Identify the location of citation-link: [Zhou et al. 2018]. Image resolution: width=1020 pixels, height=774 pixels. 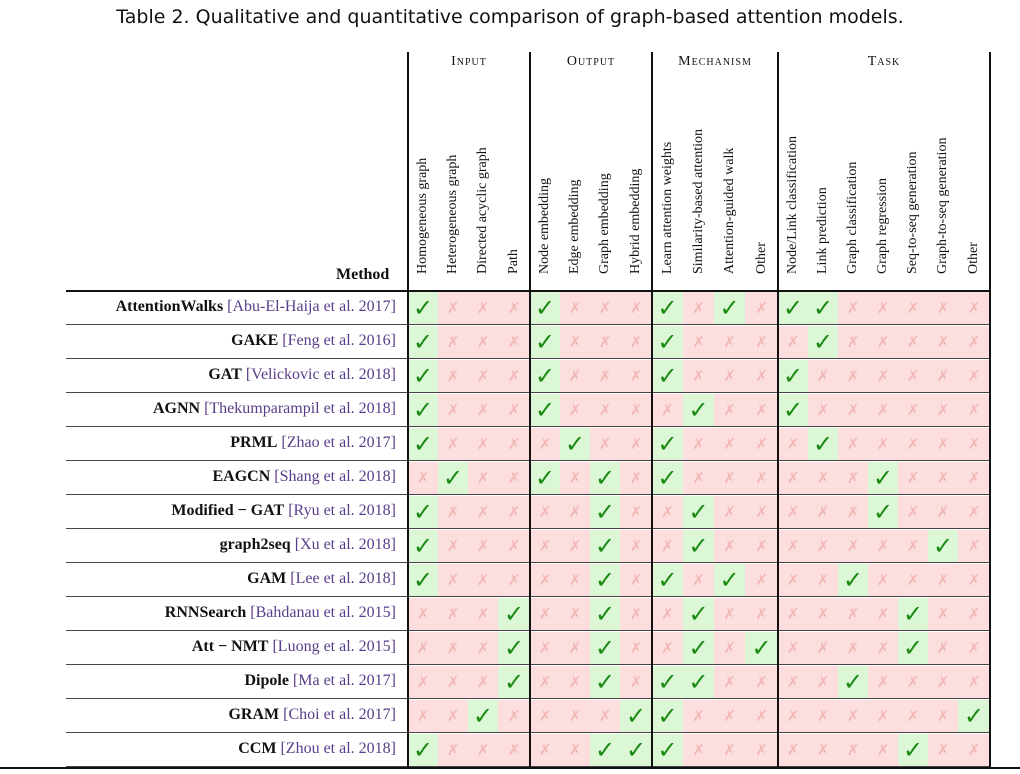
(338, 748).